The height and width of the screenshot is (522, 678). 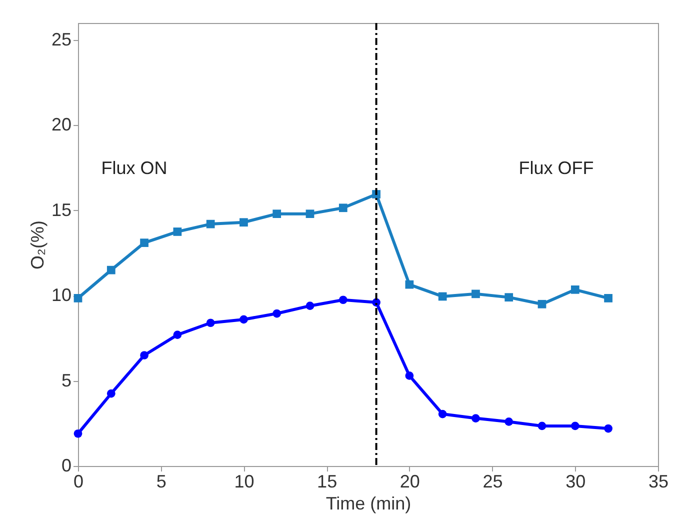 What do you see at coordinates (492, 482) in the screenshot?
I see `x-tick-label: 25` at bounding box center [492, 482].